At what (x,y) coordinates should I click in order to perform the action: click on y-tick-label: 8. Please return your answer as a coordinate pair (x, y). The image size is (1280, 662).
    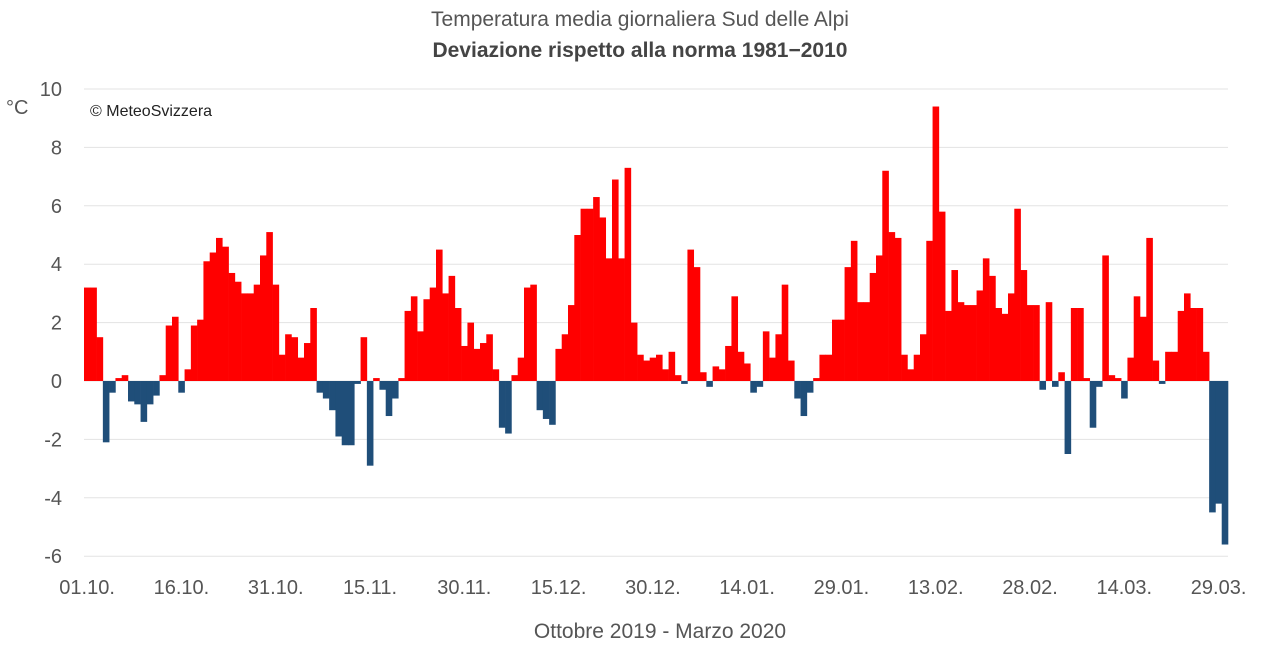
    Looking at the image, I should click on (56, 148).